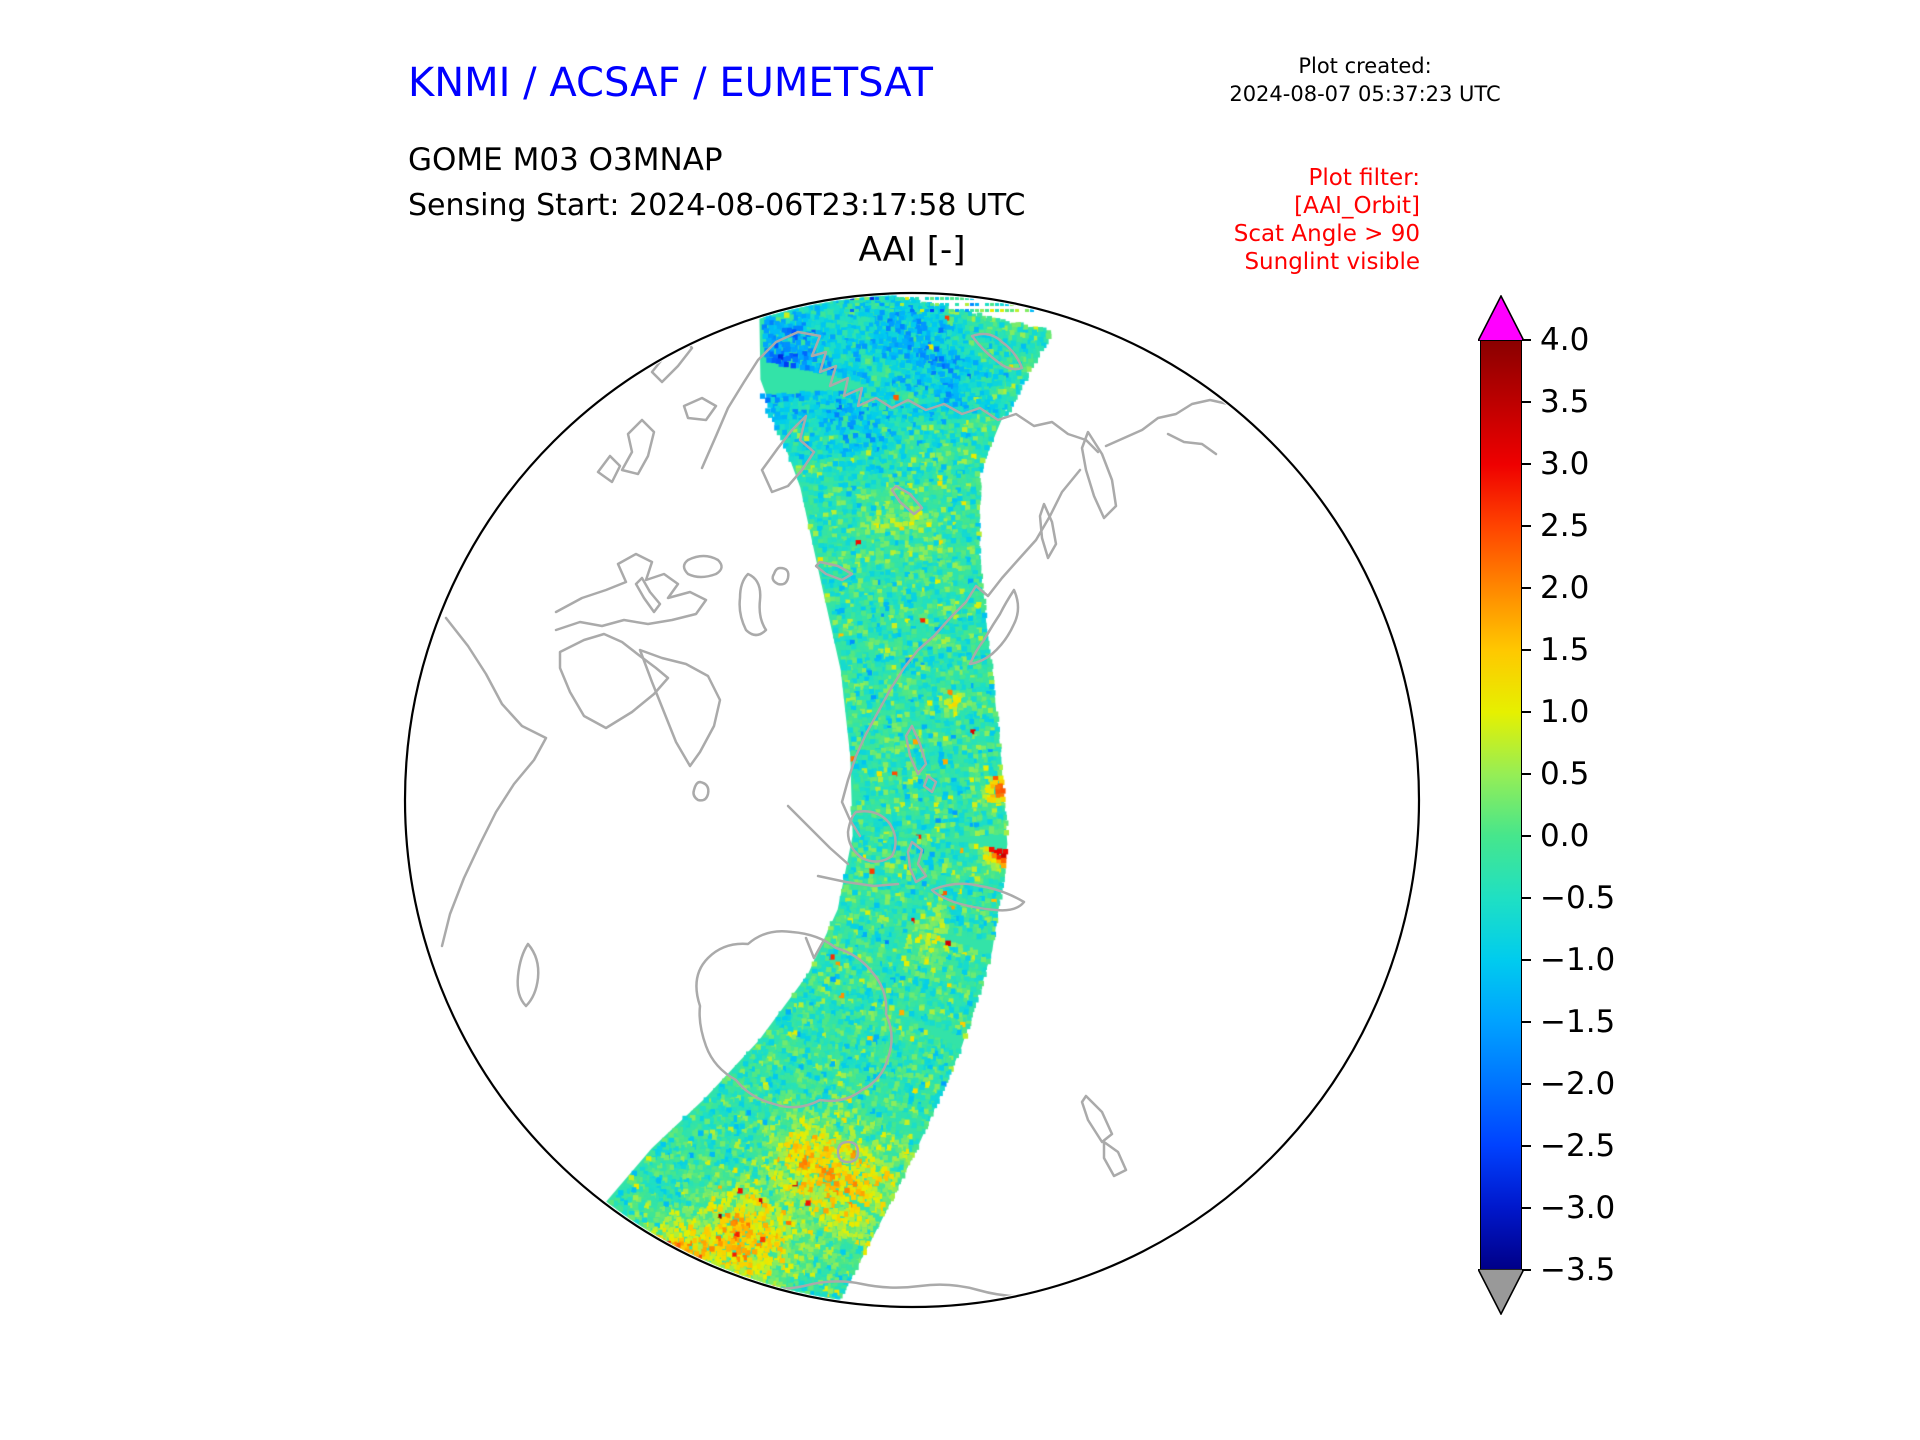 Image resolution: width=1920 pixels, height=1440 pixels. Describe the element at coordinates (1099, 475) in the screenshot. I see `coastline-kamchatka` at that location.